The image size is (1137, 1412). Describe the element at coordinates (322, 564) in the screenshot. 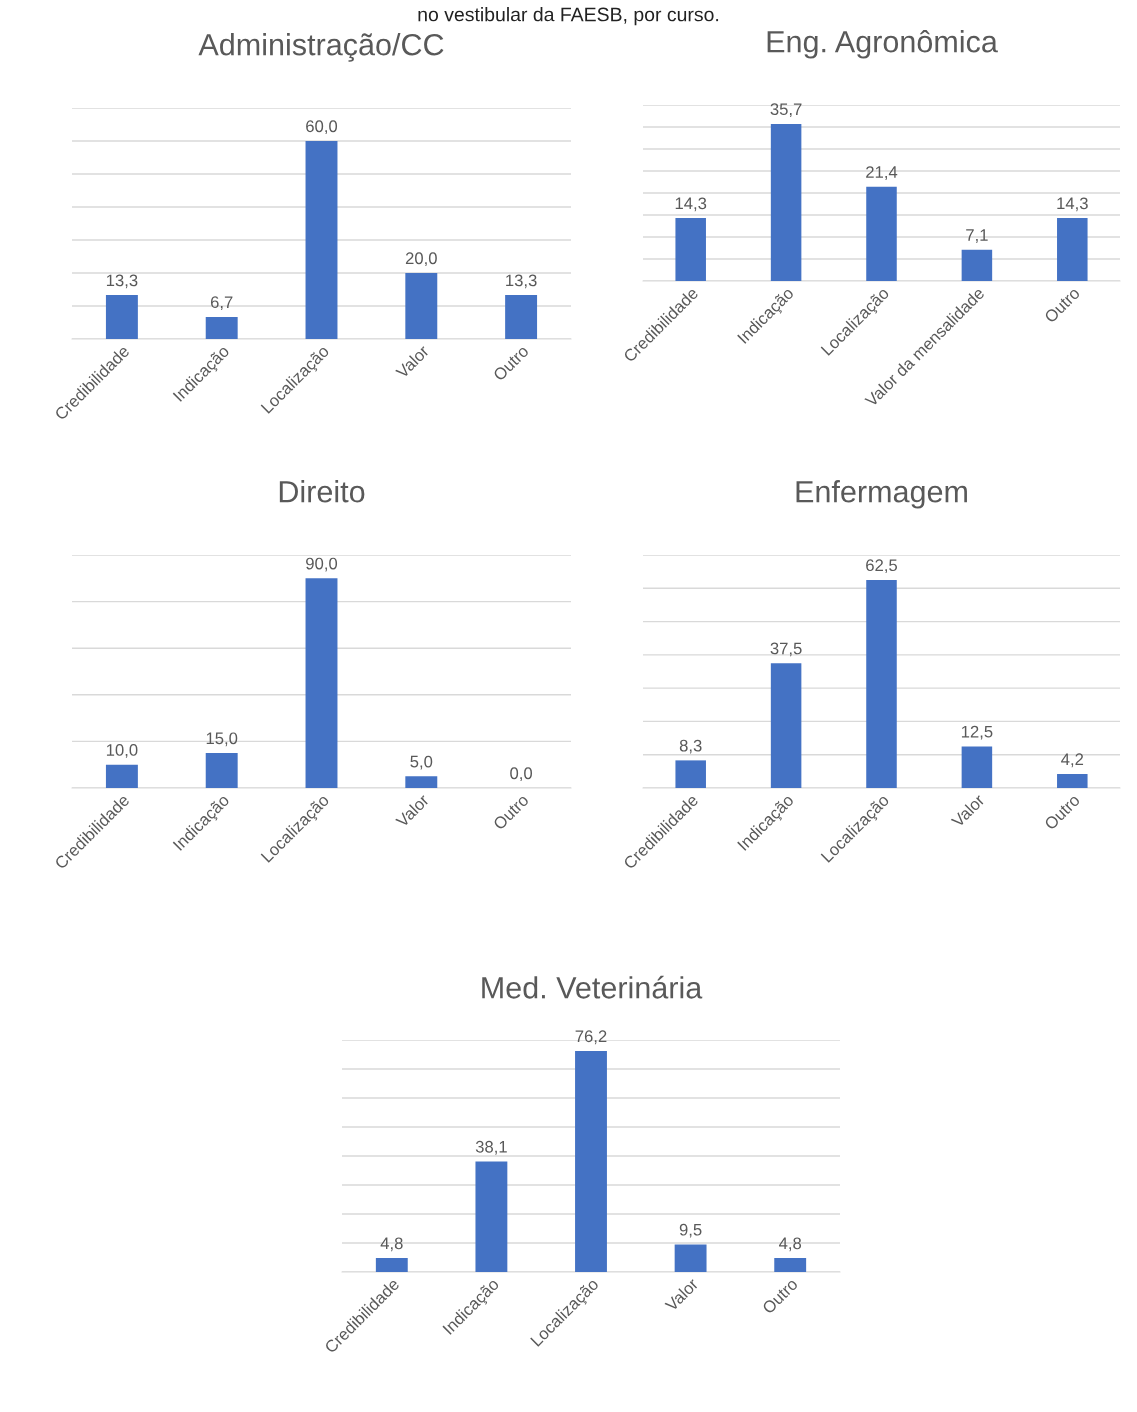

I see `data-label: 90,0` at that location.